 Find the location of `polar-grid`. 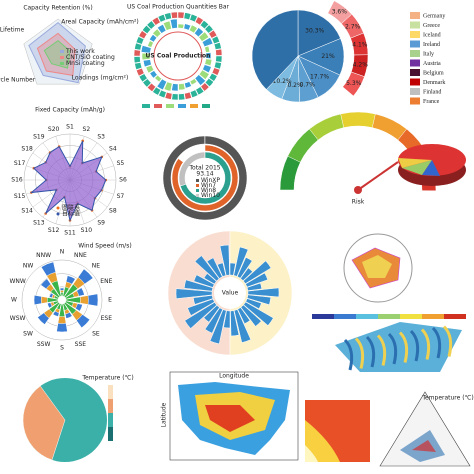

polar-grid is located at coordinates (62, 300).